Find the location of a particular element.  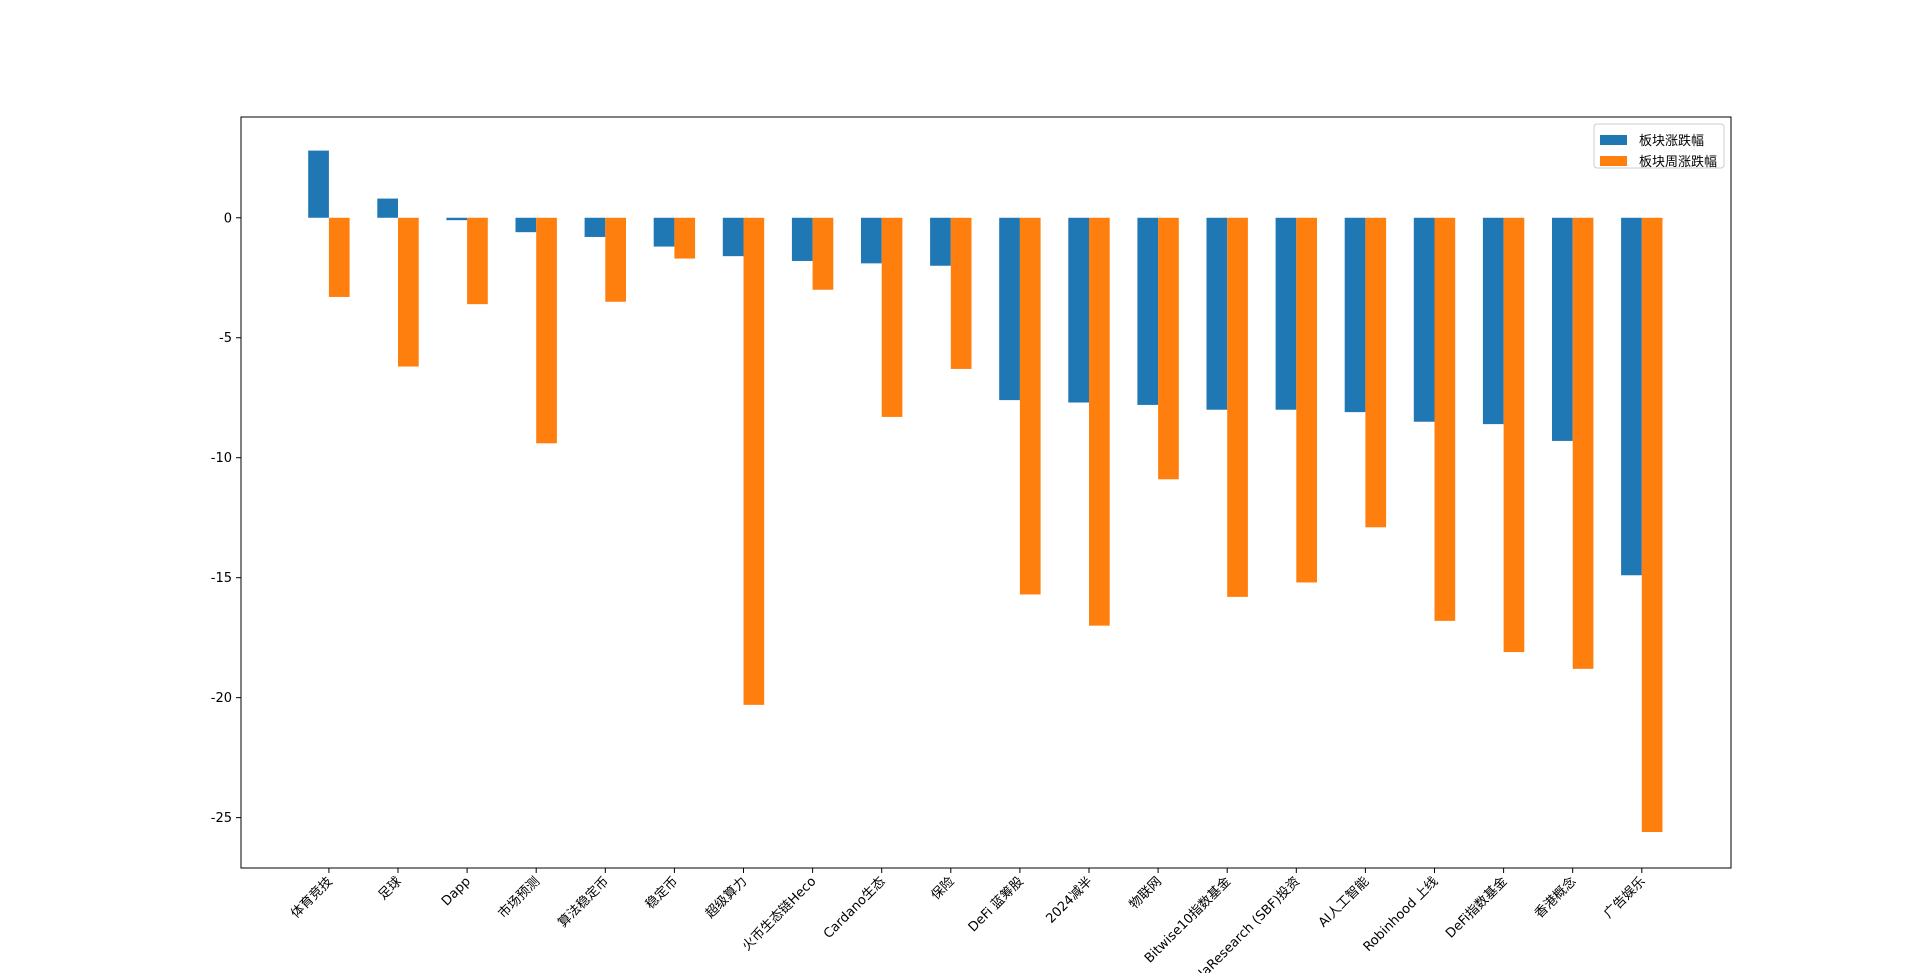

x-tick-label: 足球 is located at coordinates (390, 888).